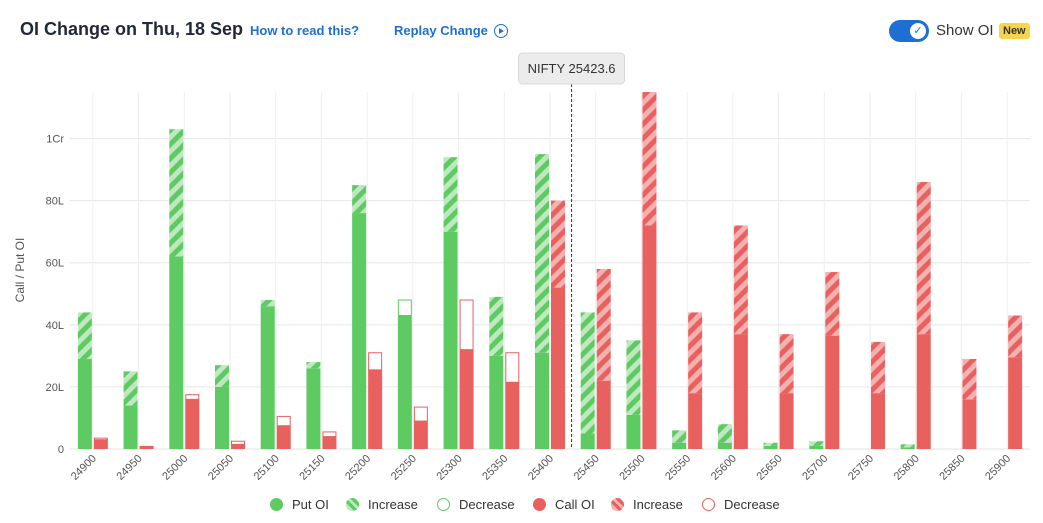  Describe the element at coordinates (61, 450) in the screenshot. I see `y-tick-label: 0` at that location.